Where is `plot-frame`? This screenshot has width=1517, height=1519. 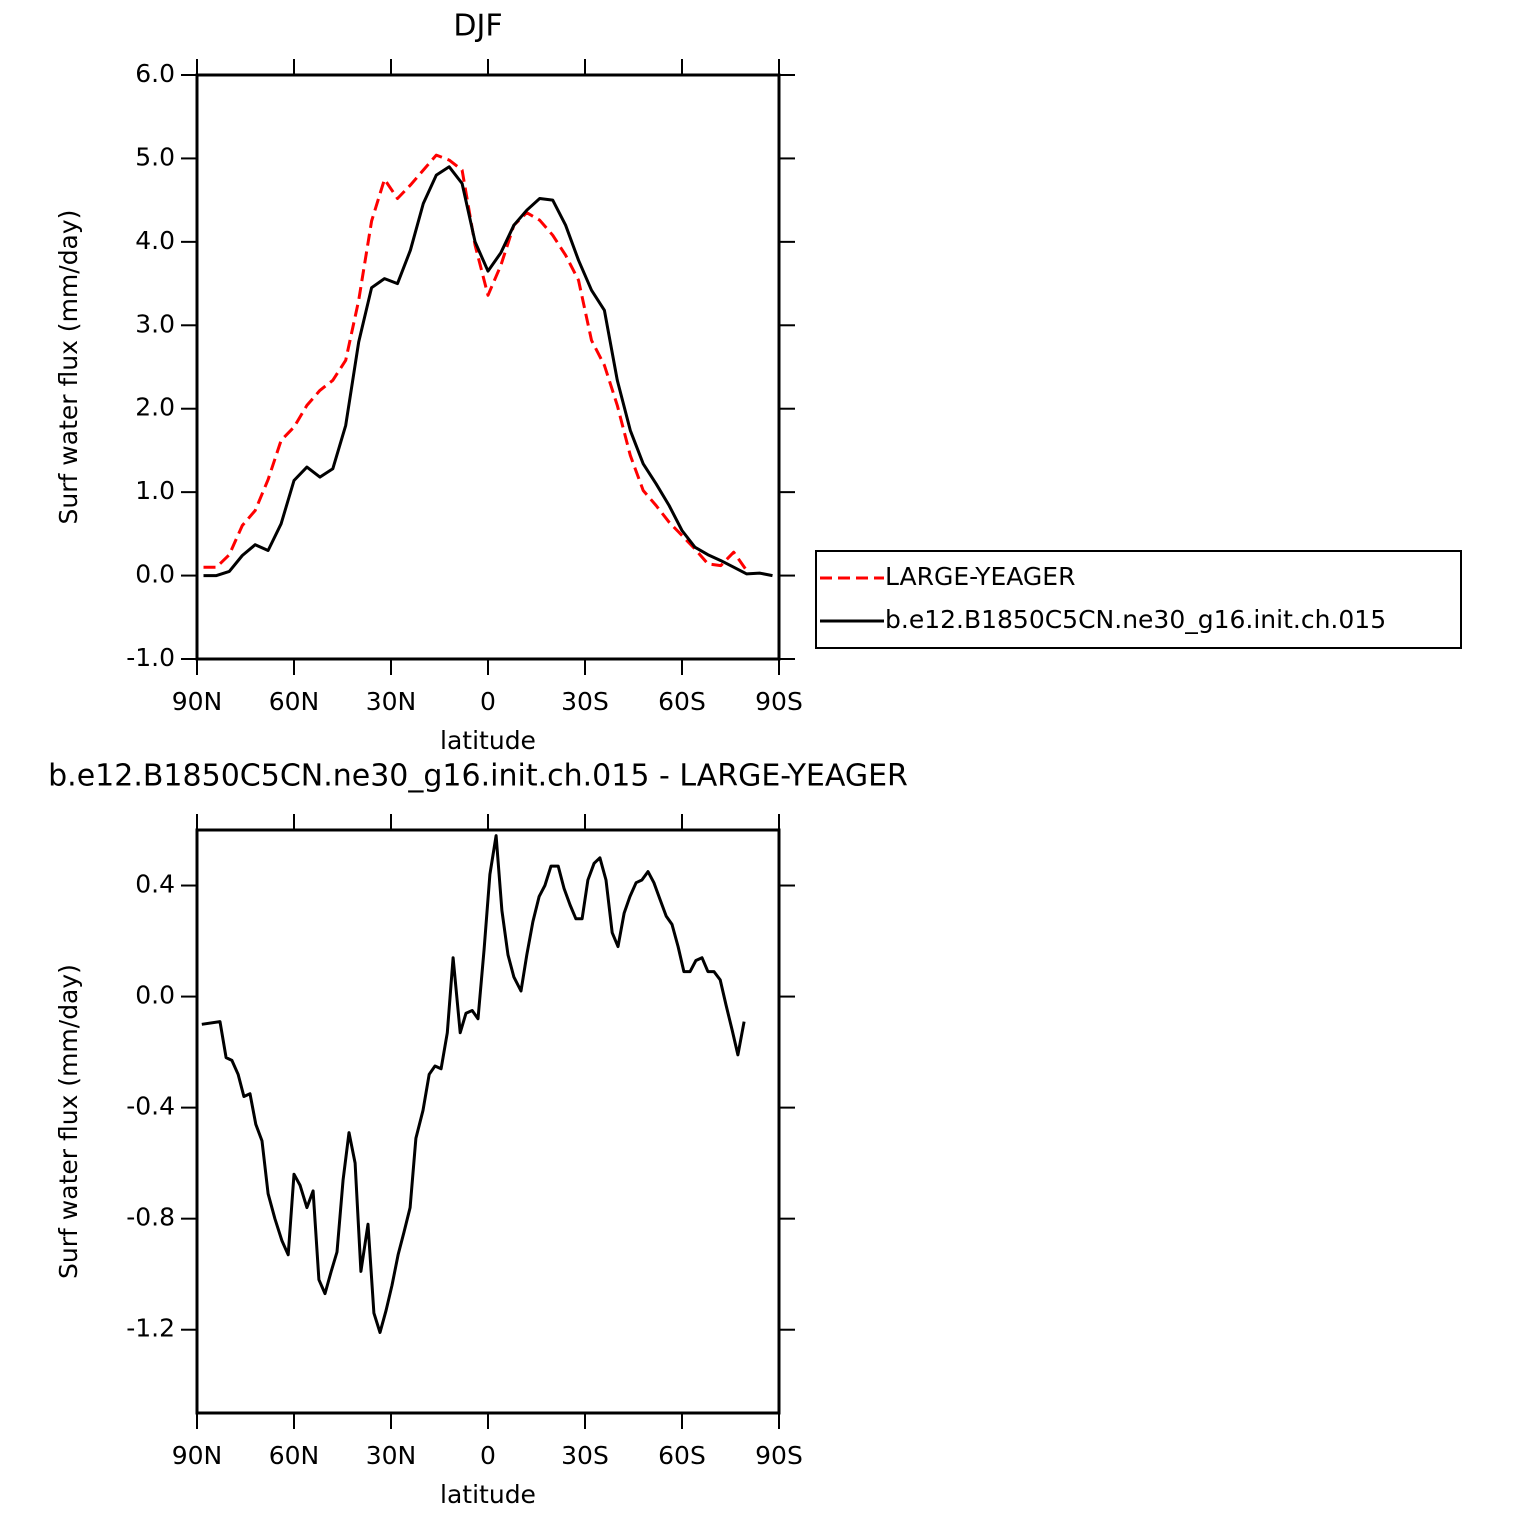 plot-frame is located at coordinates (488, 367).